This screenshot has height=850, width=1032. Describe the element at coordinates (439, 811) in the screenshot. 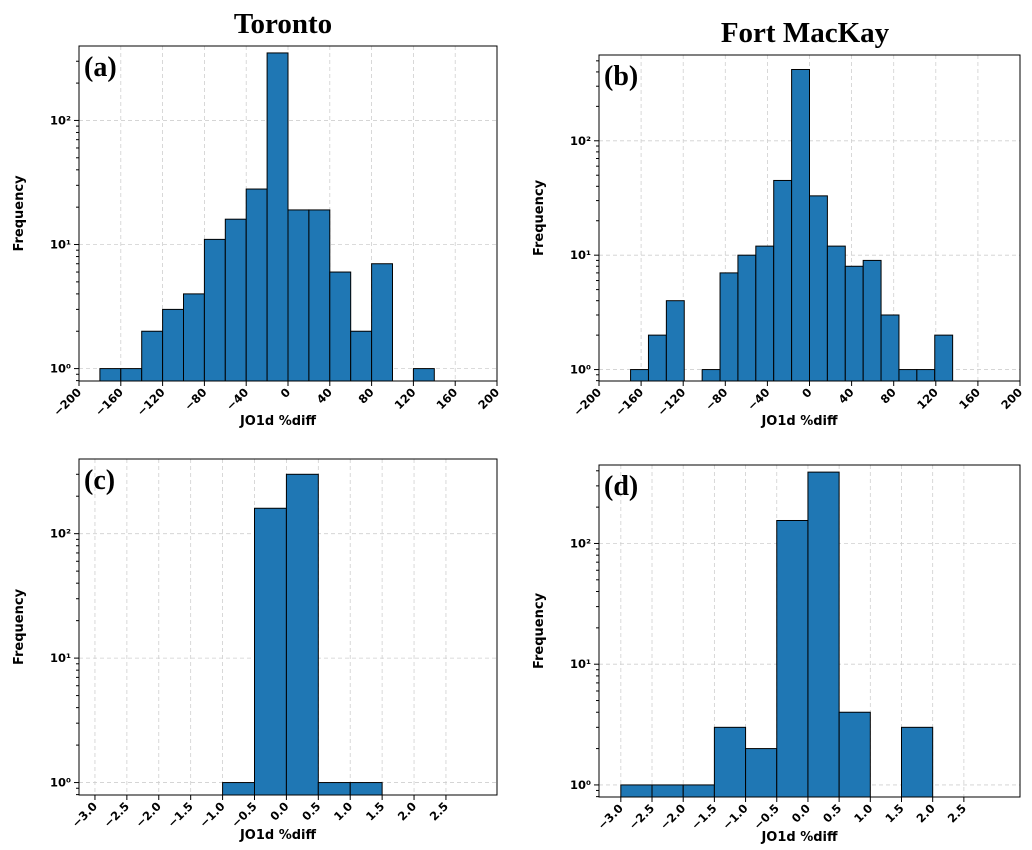

I see `xtick-label-c-11: 2.5` at that location.